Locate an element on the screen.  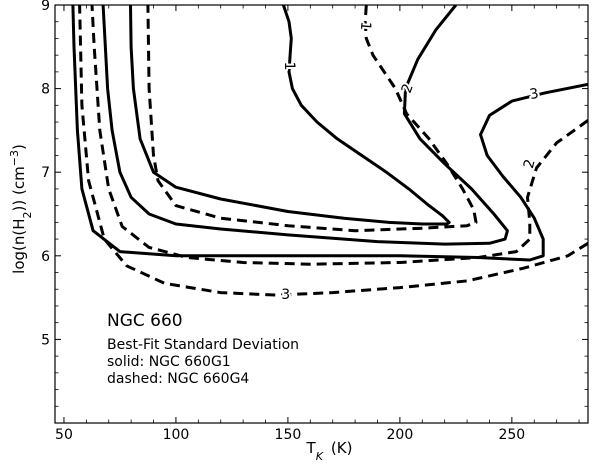
annotation-line: Best-Fit Standard Deviation is located at coordinates (203, 345).